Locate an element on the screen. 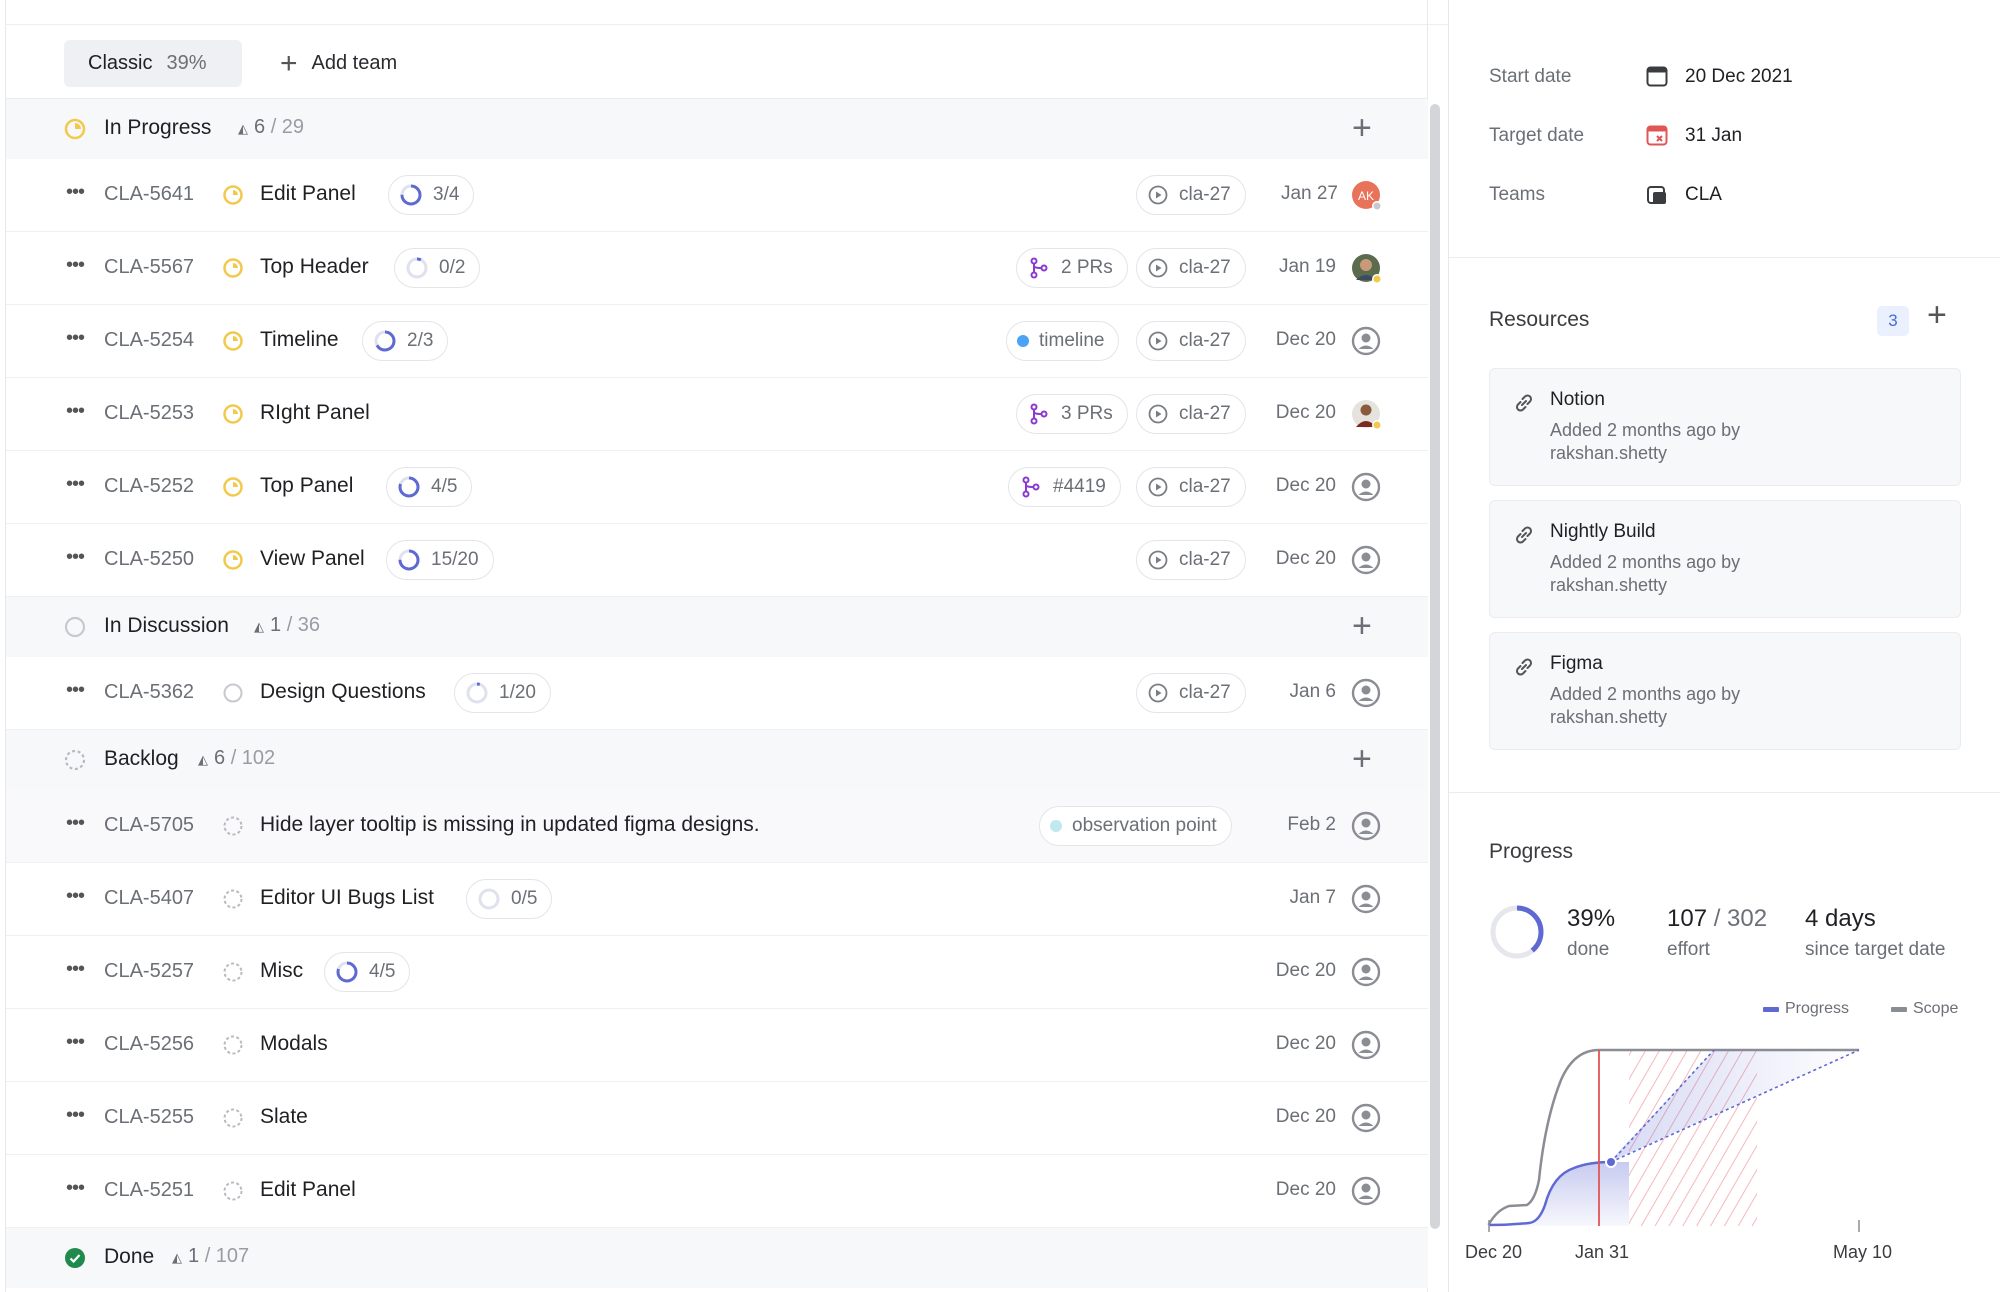 Image resolution: width=2000 pixels, height=1292 pixels. issue-title: Design Questions is located at coordinates (343, 691).